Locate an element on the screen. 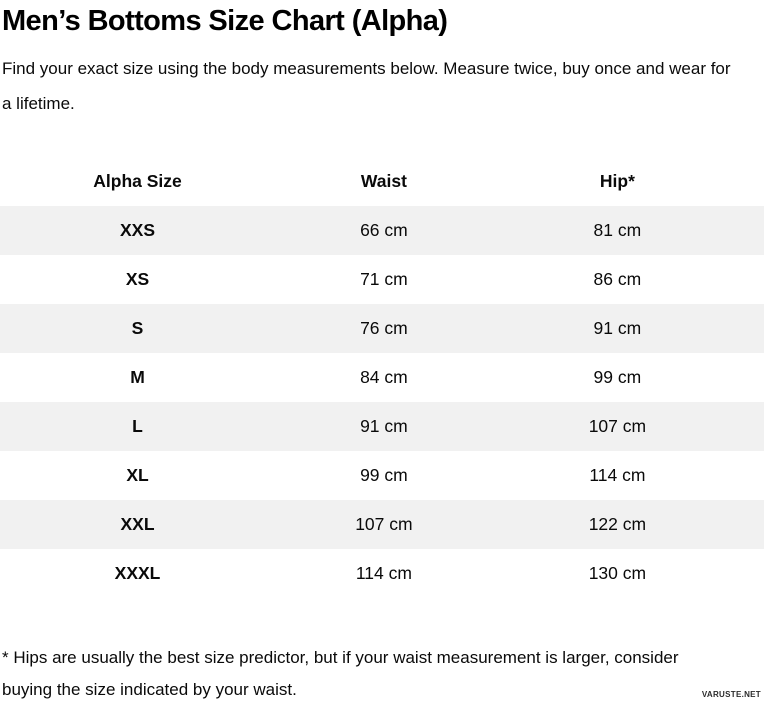 Image resolution: width=764 pixels, height=706 pixels. alpha-size-cell: M is located at coordinates (137, 377).